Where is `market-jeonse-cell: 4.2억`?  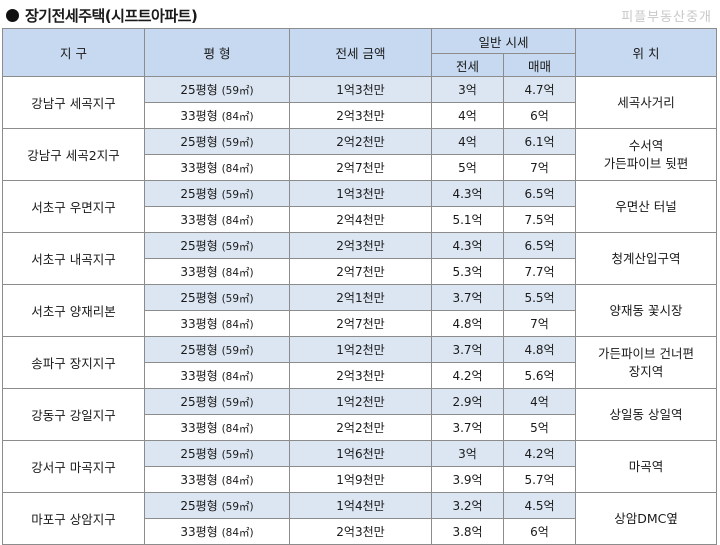 market-jeonse-cell: 4.2억 is located at coordinates (467, 375).